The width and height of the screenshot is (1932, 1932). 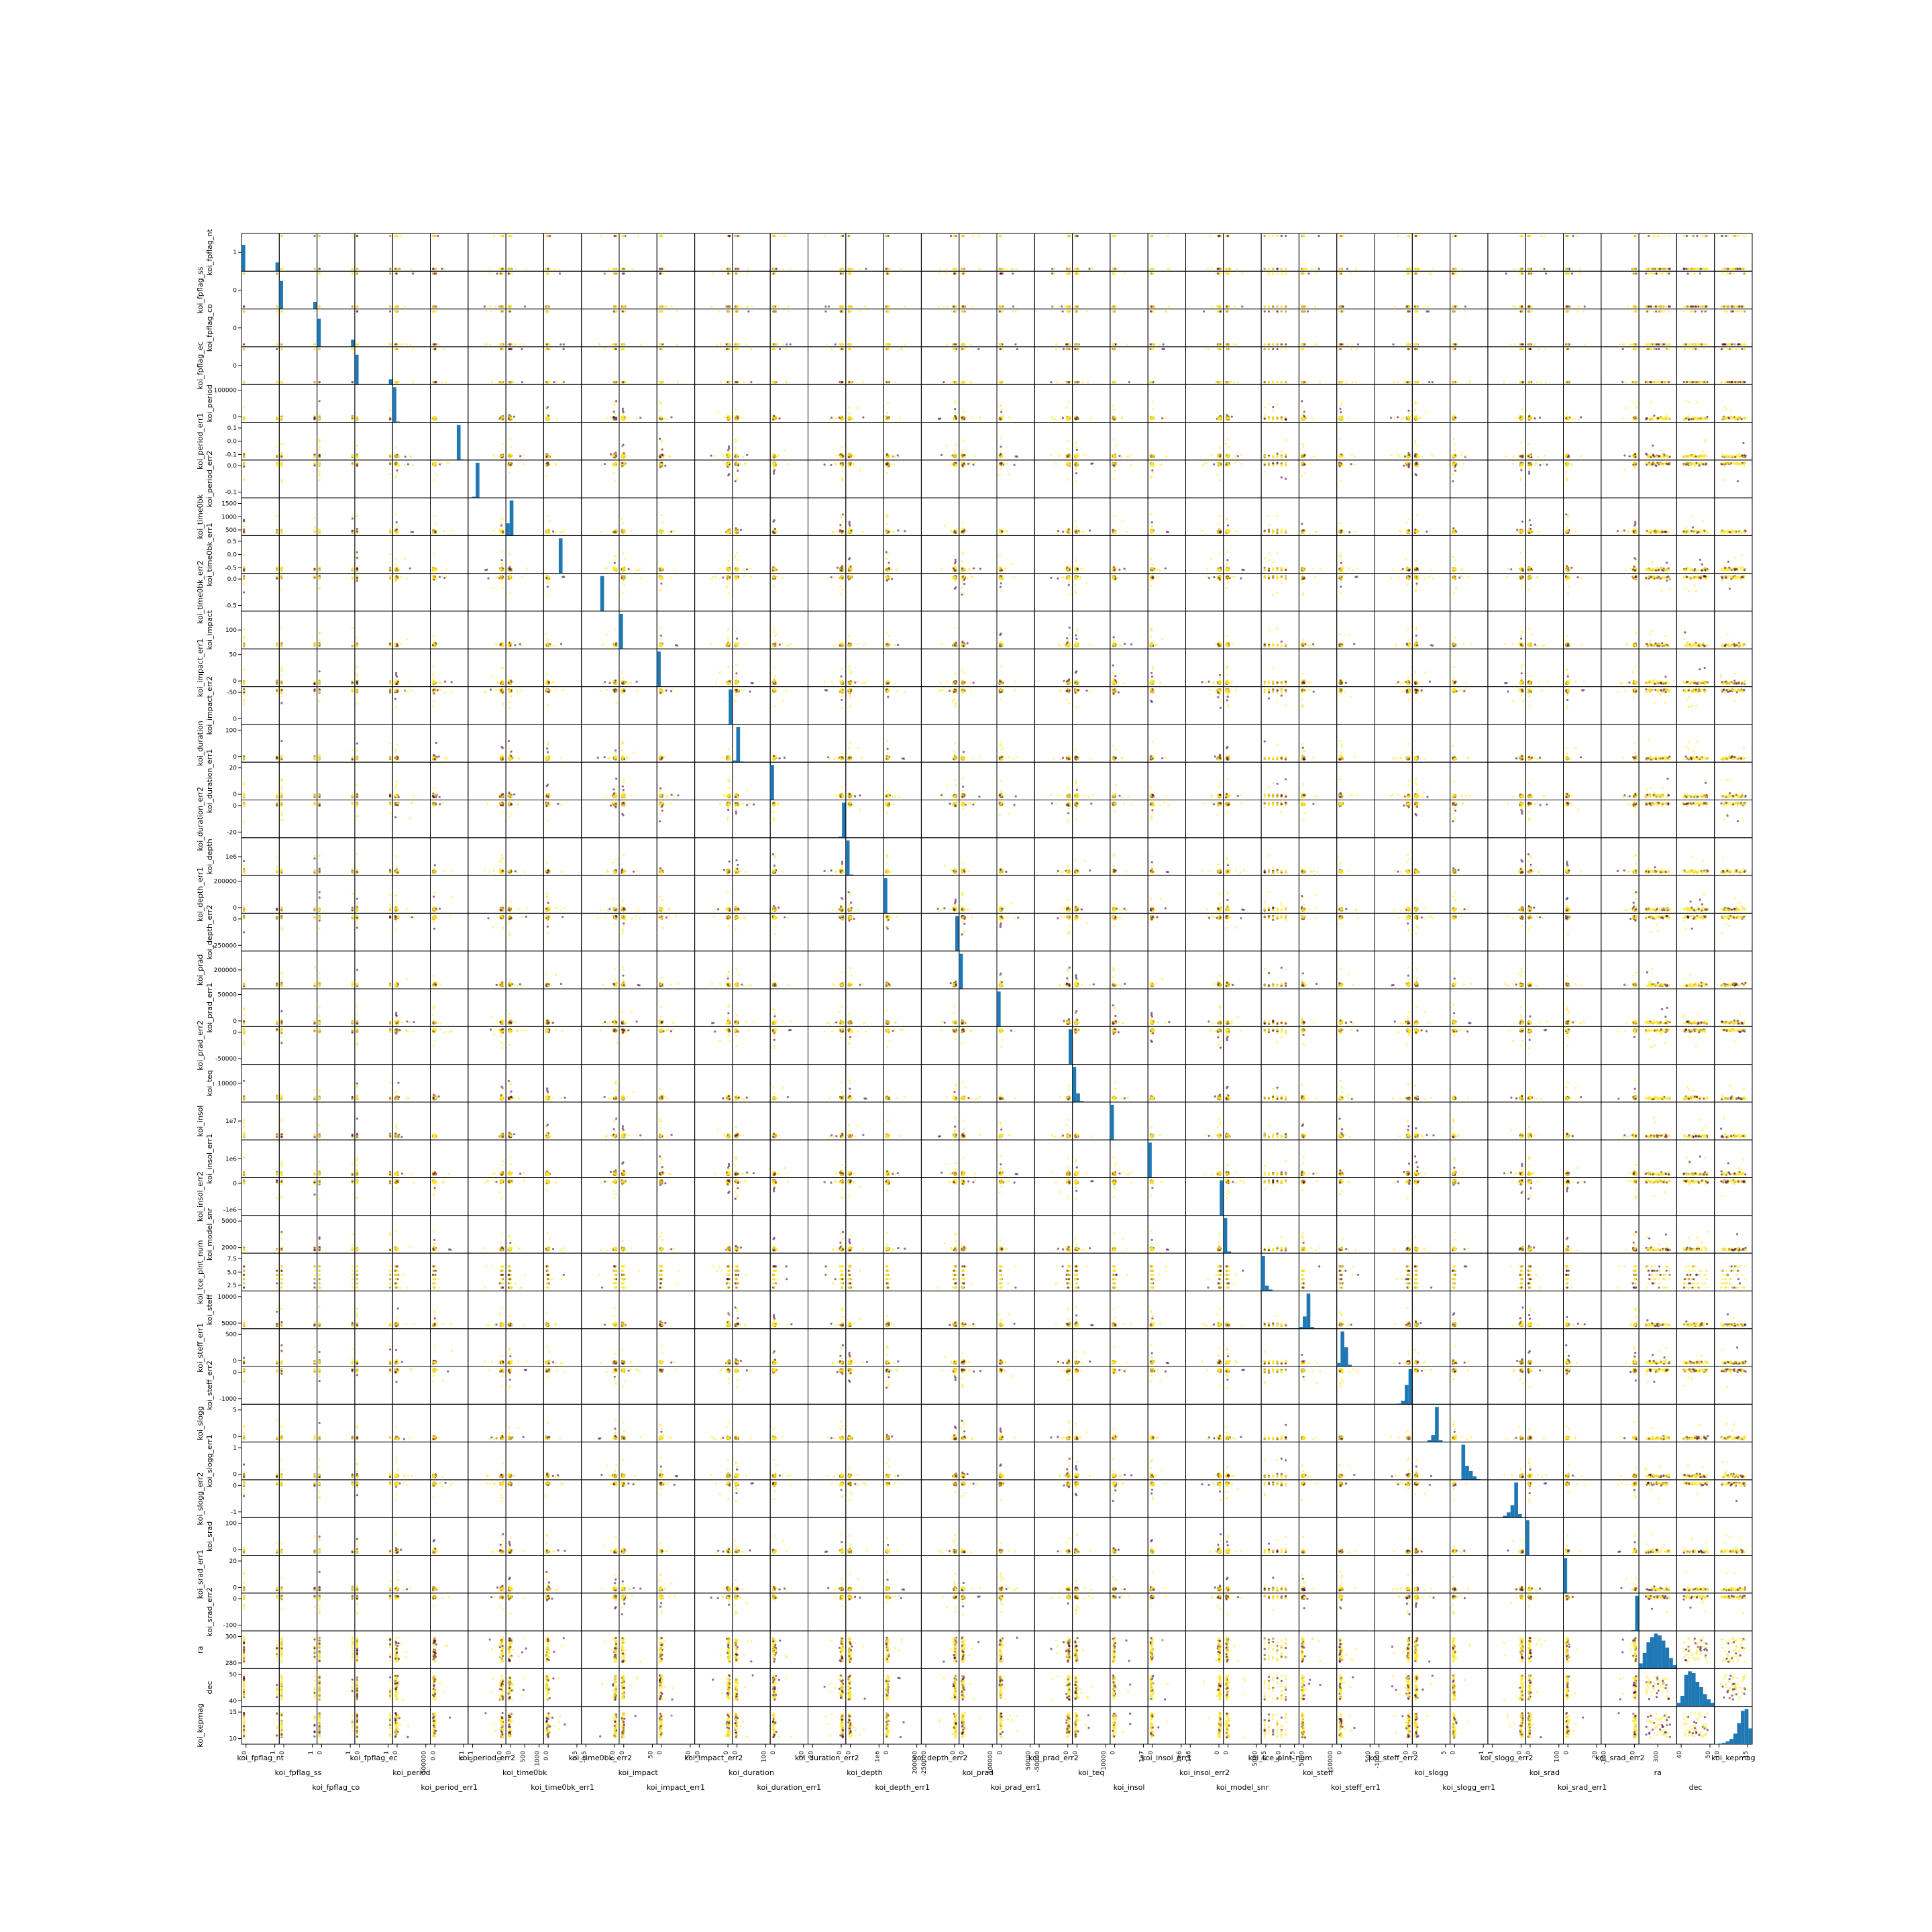 I want to click on panel-koi_fpflag_nt-vs-koi_time0bk_err1, so click(x=562, y=252).